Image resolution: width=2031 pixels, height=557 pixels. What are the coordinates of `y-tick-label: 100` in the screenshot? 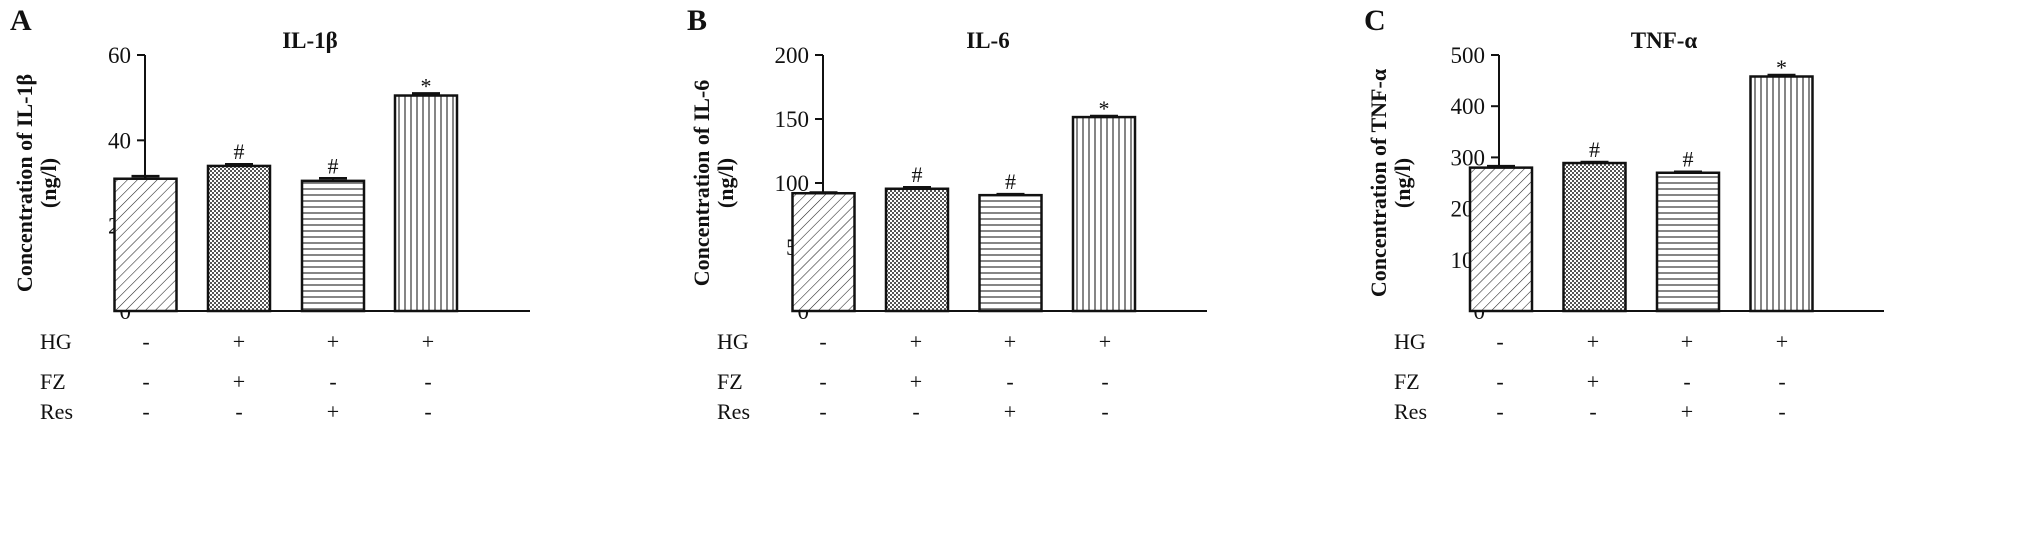 It's located at (792, 183).